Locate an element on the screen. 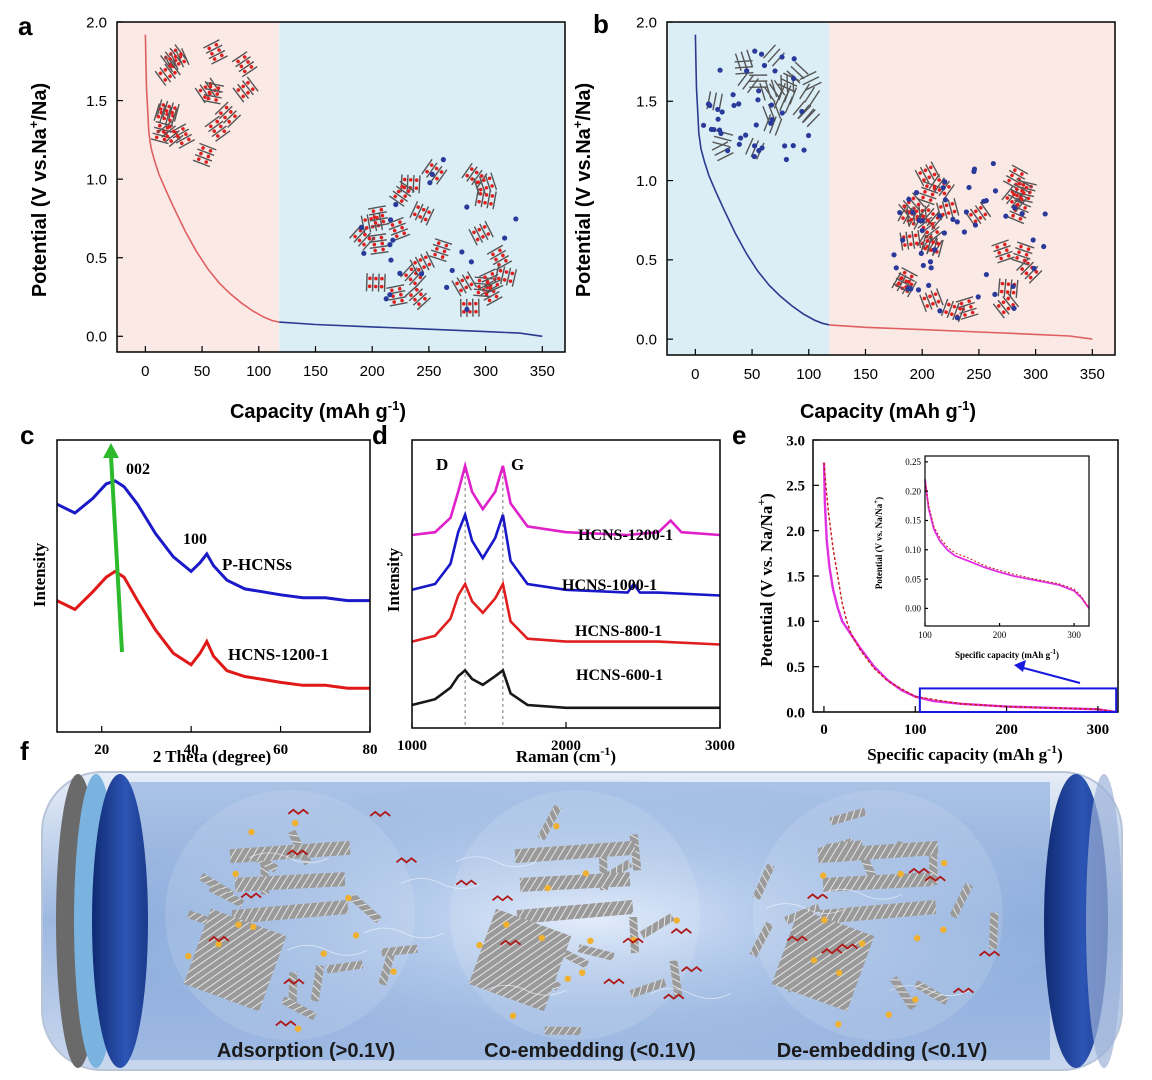  x-tick-label: 2000 is located at coordinates (566, 746).